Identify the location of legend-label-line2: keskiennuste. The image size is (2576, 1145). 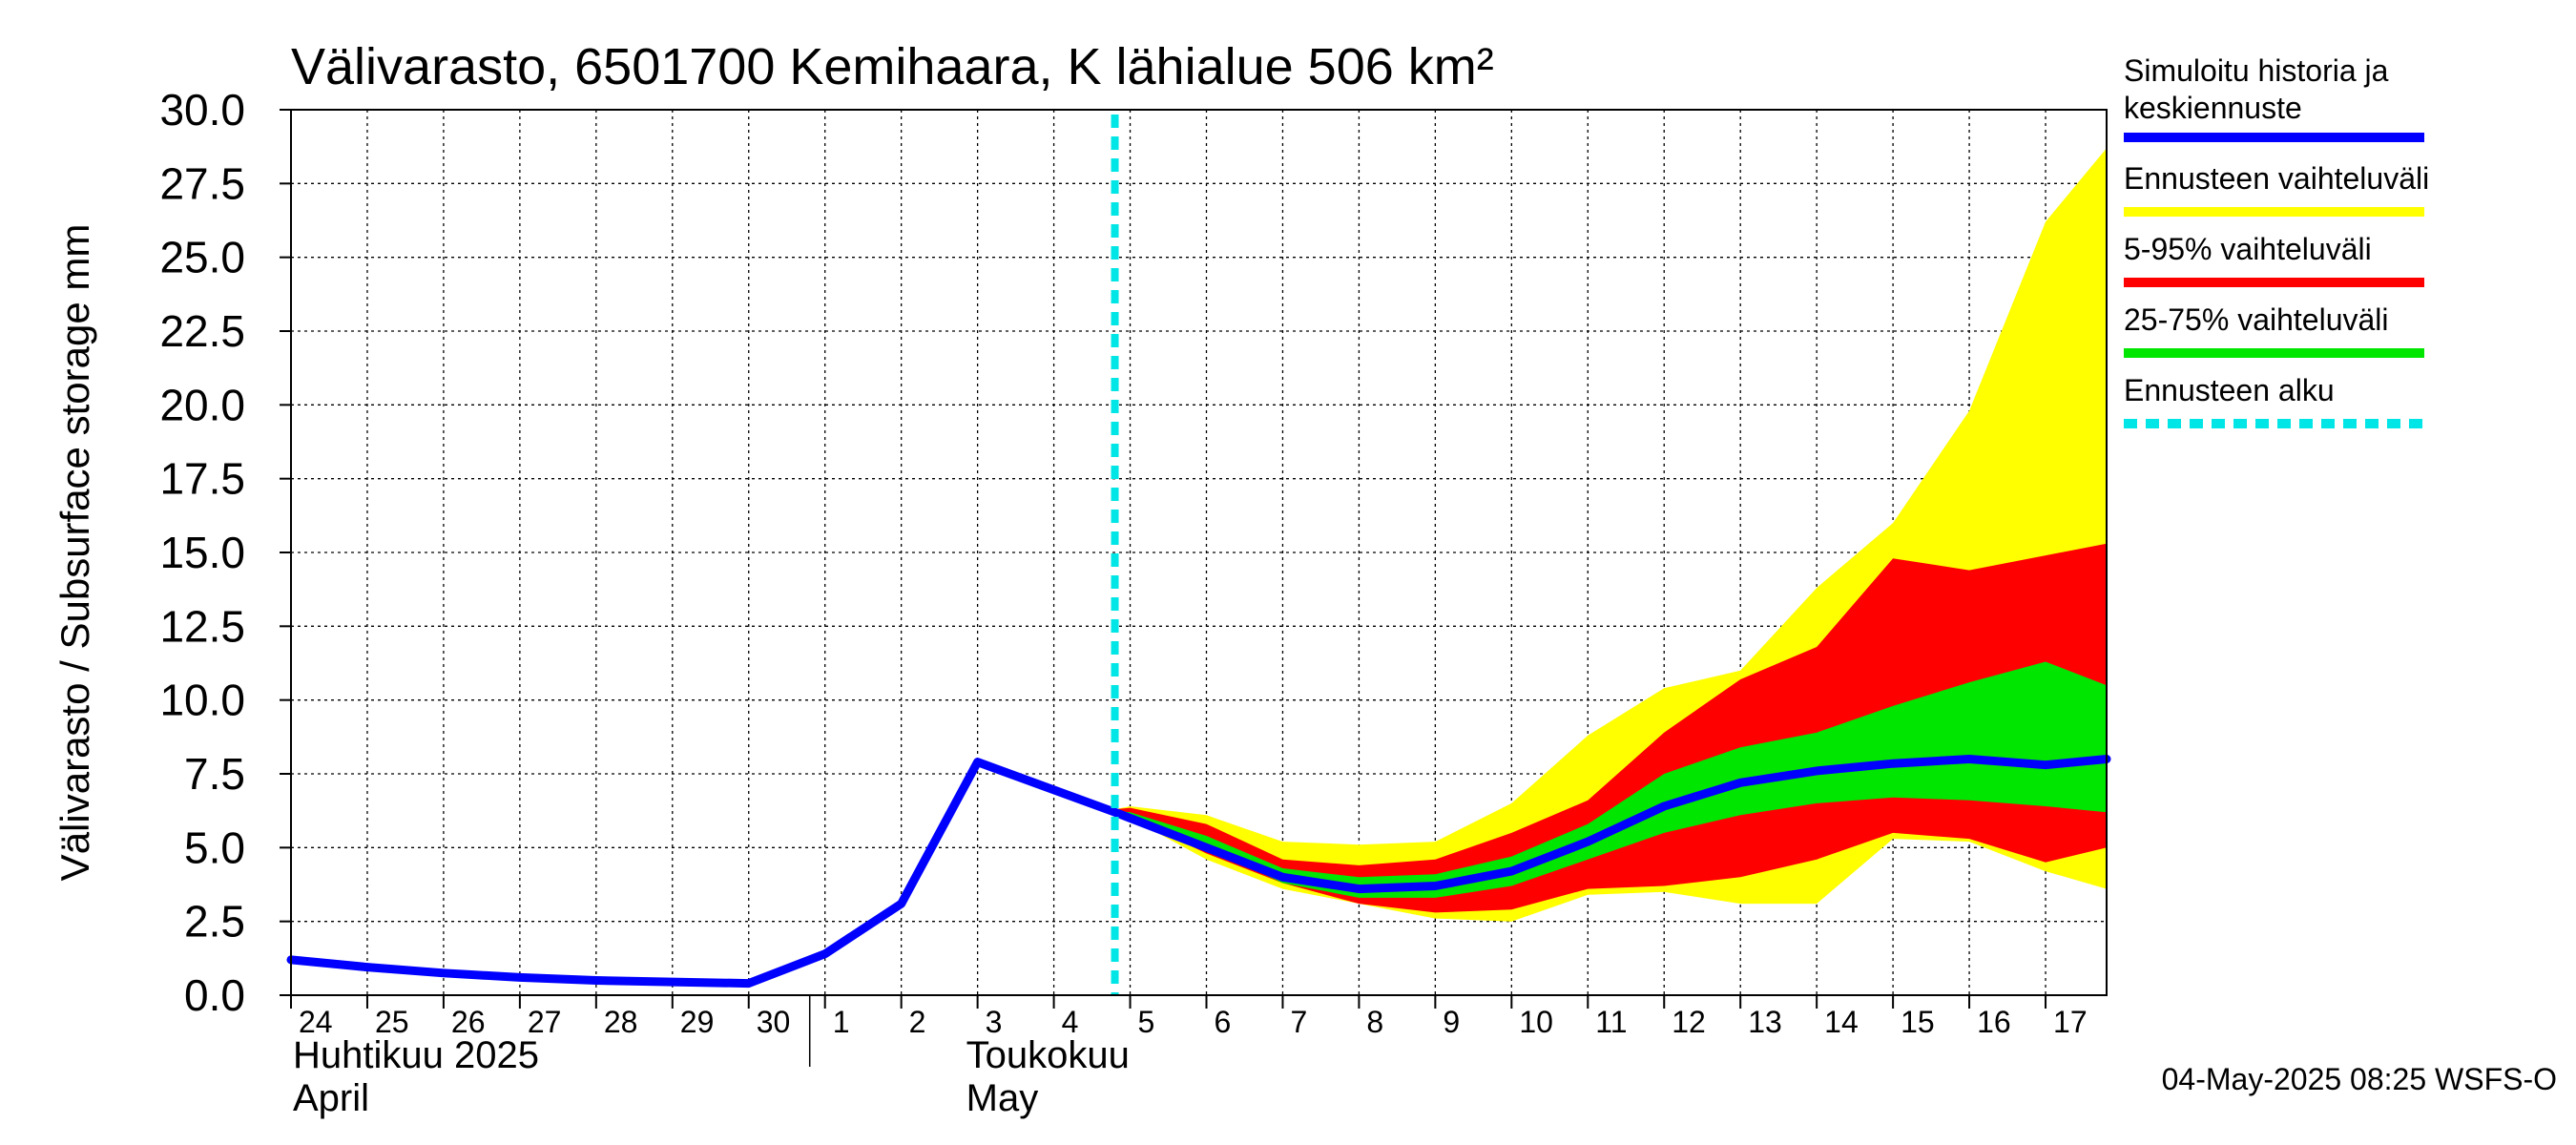
(2213, 108).